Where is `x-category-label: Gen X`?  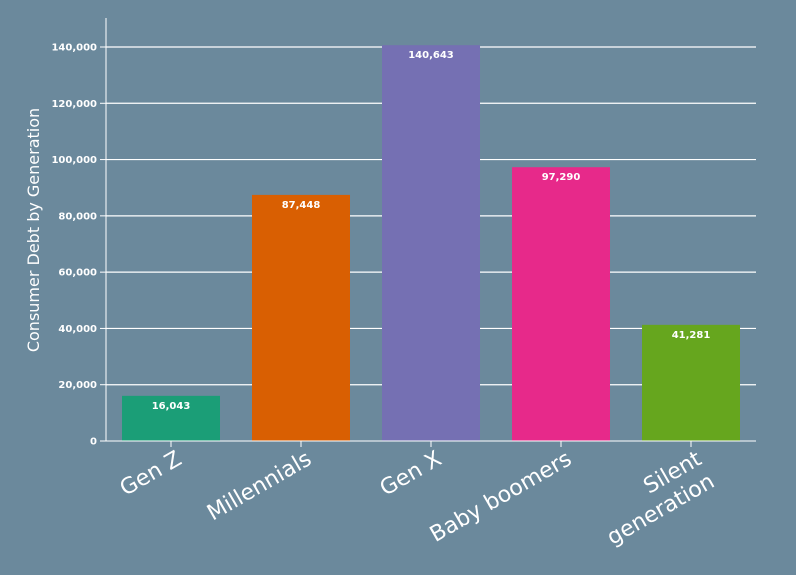
x-category-label: Gen X is located at coordinates (411, 474).